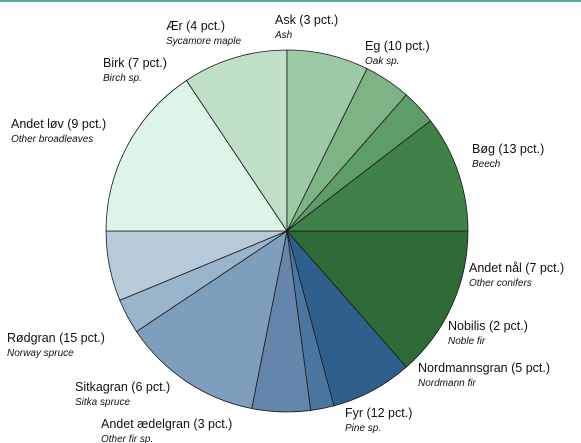 The image size is (581, 443). What do you see at coordinates (500, 283) in the screenshot?
I see `slice-sublabel: Other conifers` at bounding box center [500, 283].